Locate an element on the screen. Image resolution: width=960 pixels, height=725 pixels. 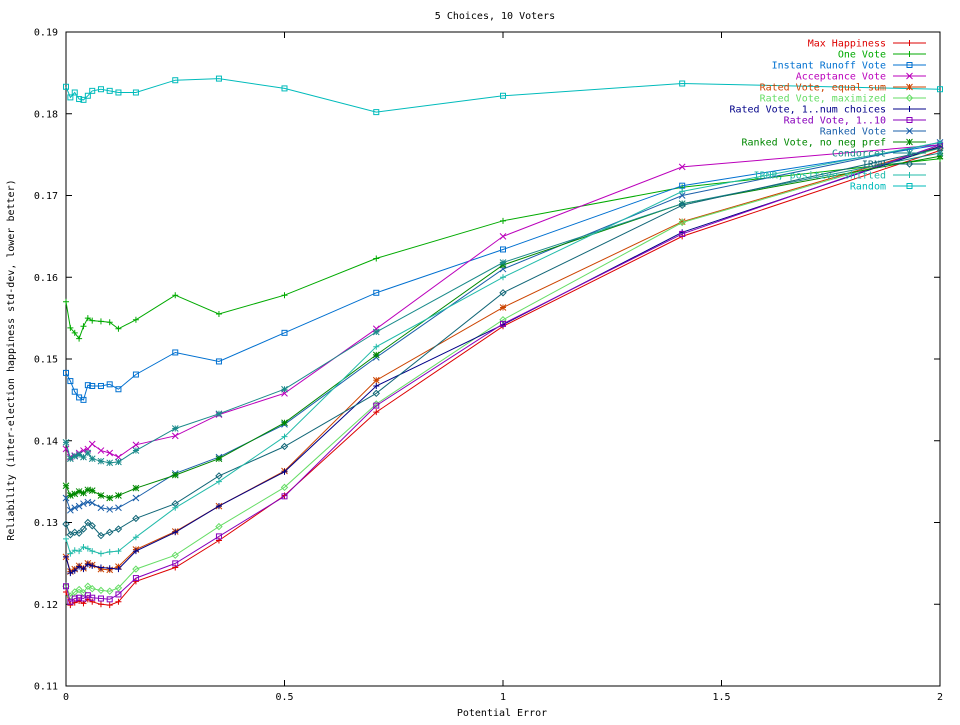
legend-label: IRNR, positive shifted is located at coordinates (820, 176).